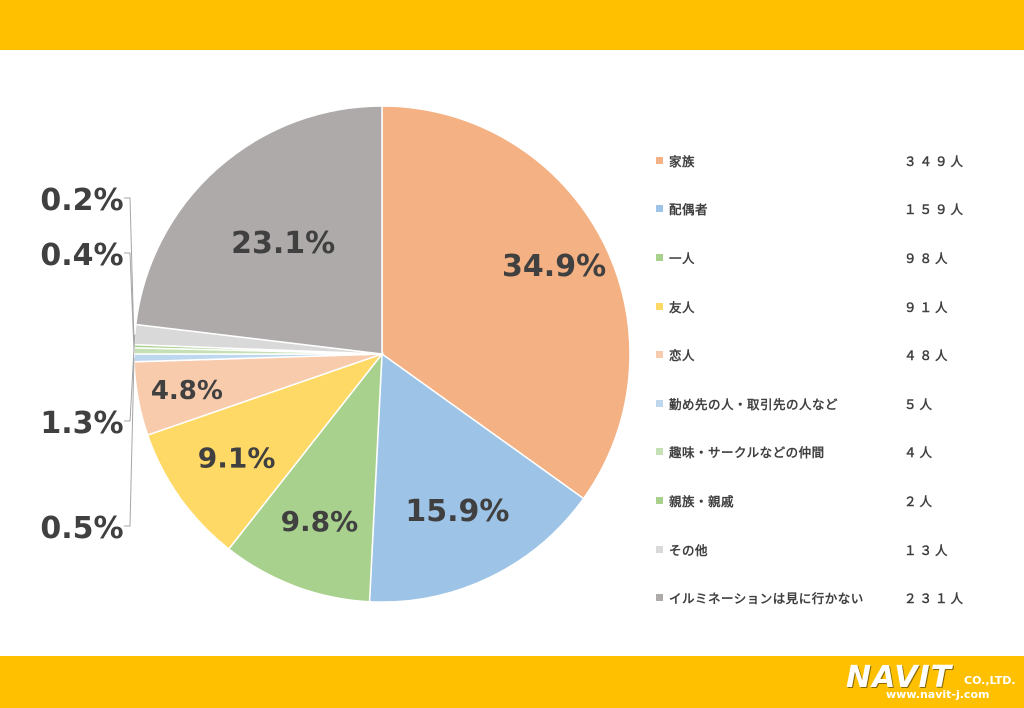 The image size is (1024, 708). What do you see at coordinates (689, 550) in the screenshot?
I see `legend-label: その他` at bounding box center [689, 550].